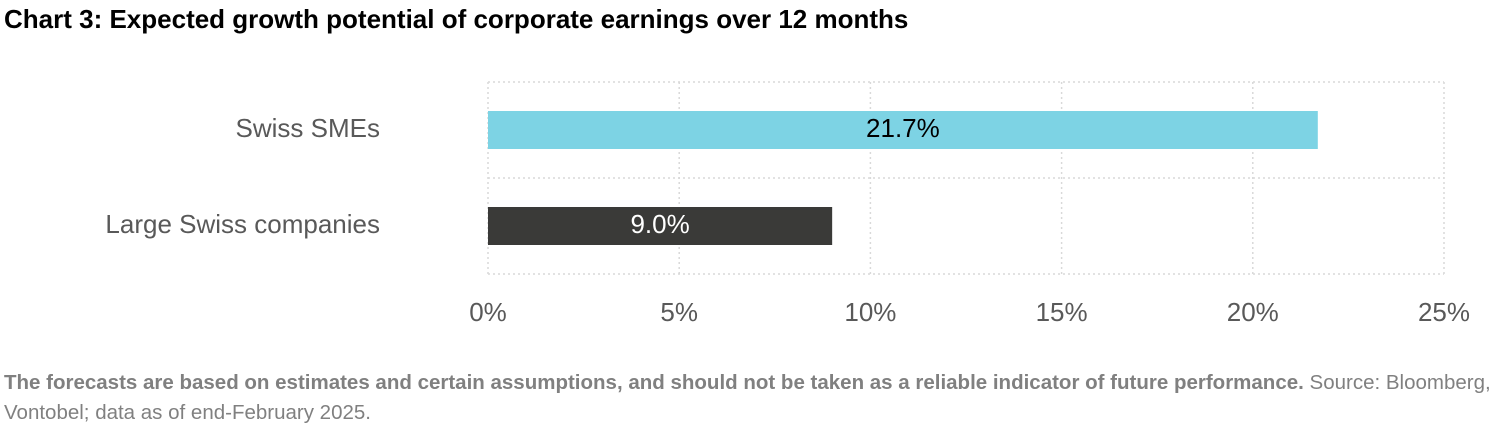  What do you see at coordinates (1253, 312) in the screenshot?
I see `x-tick-label: 20%` at bounding box center [1253, 312].